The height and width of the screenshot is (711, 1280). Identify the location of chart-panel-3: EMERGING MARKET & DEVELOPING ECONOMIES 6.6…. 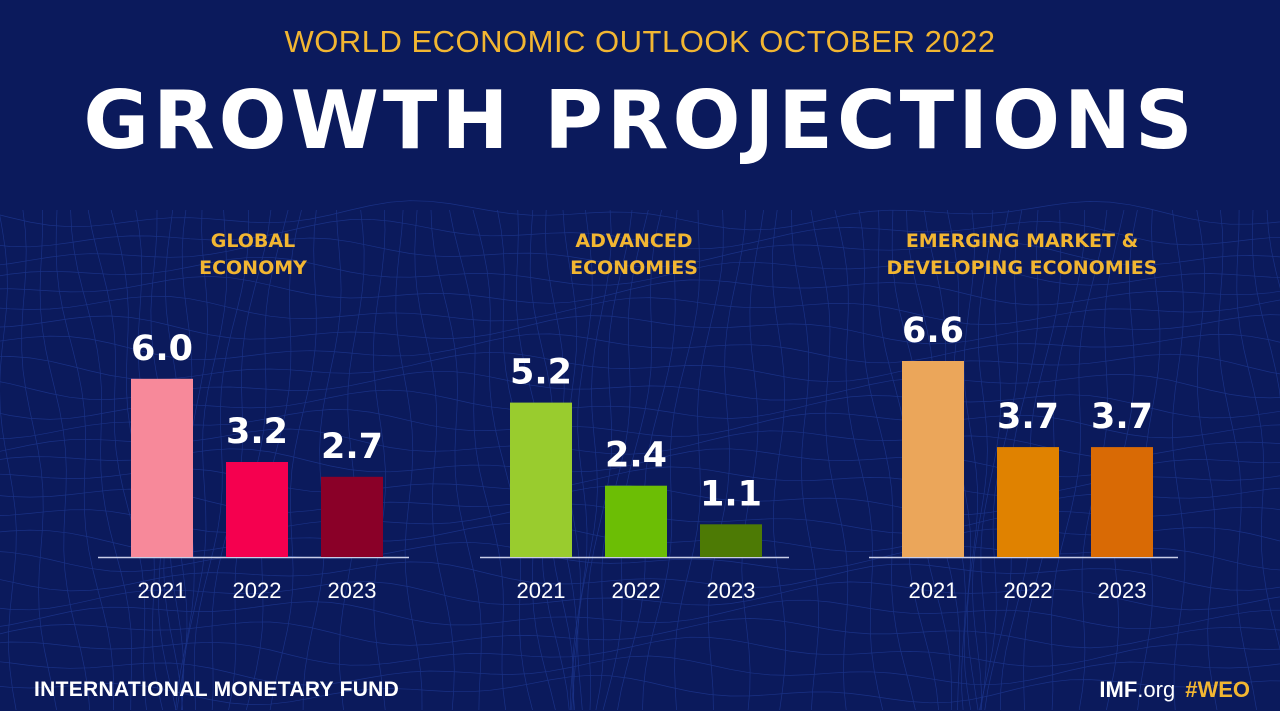
(1023, 416).